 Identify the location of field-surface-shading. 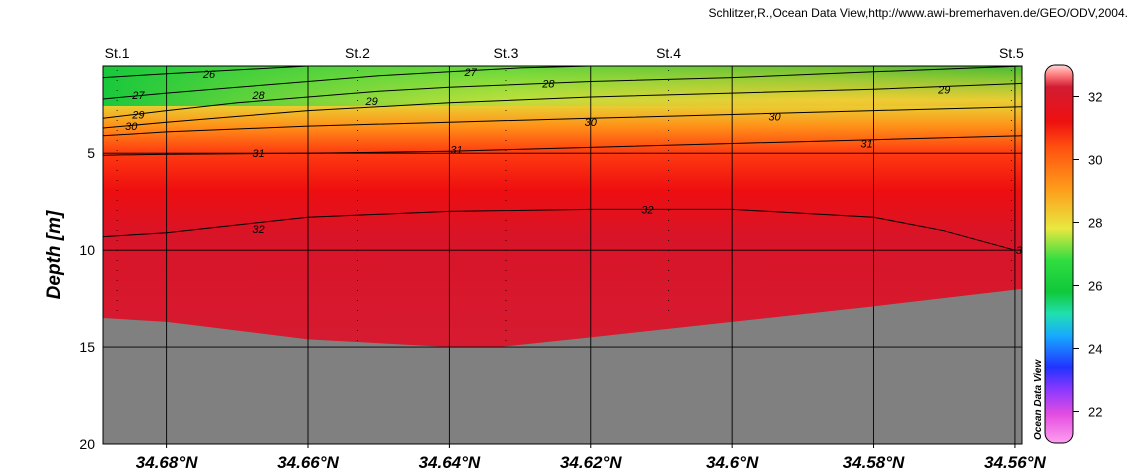
(562, 86).